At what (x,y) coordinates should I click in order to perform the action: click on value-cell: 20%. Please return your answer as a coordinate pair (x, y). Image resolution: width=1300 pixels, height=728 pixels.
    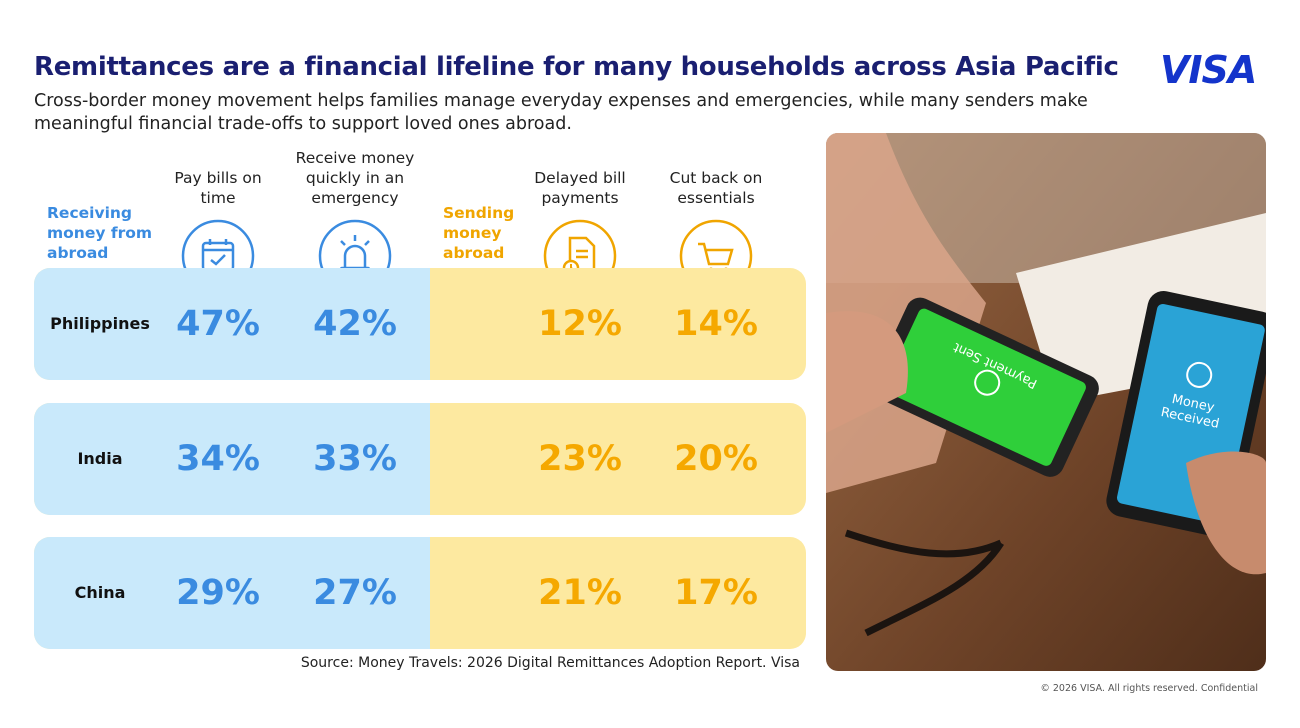
    Looking at the image, I should click on (716, 459).